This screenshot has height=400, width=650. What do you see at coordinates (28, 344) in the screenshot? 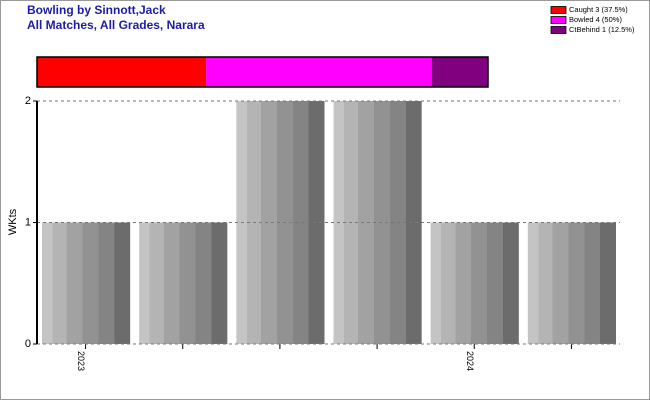
I see `y-tick-label: 0` at bounding box center [28, 344].